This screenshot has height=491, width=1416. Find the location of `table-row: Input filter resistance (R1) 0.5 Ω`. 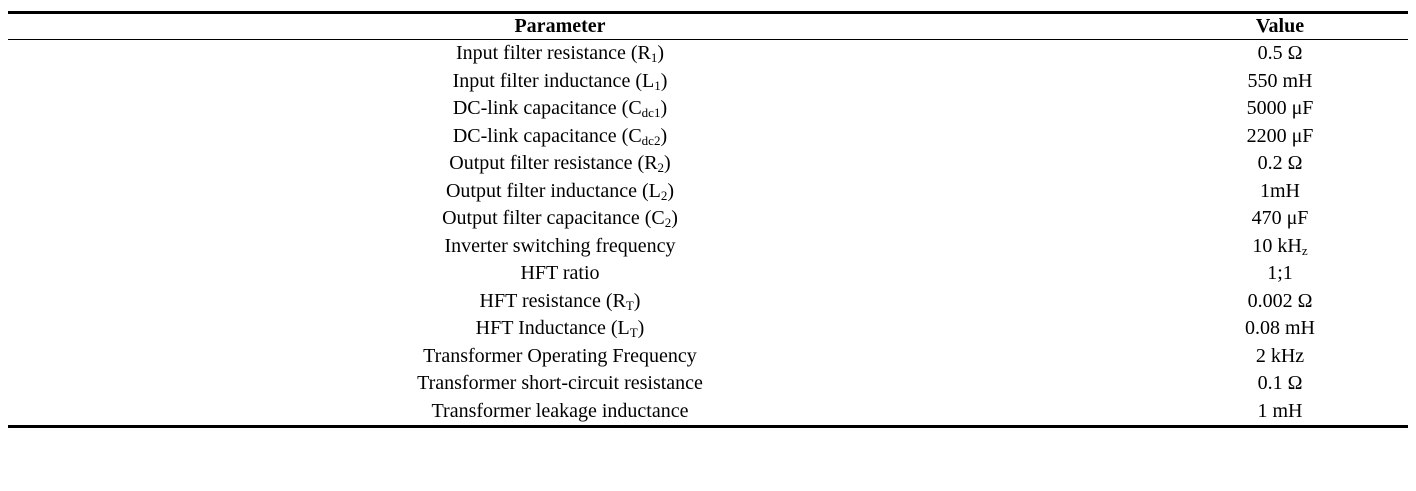

table-row: Input filter resistance (R1) 0.5 Ω is located at coordinates (708, 54).